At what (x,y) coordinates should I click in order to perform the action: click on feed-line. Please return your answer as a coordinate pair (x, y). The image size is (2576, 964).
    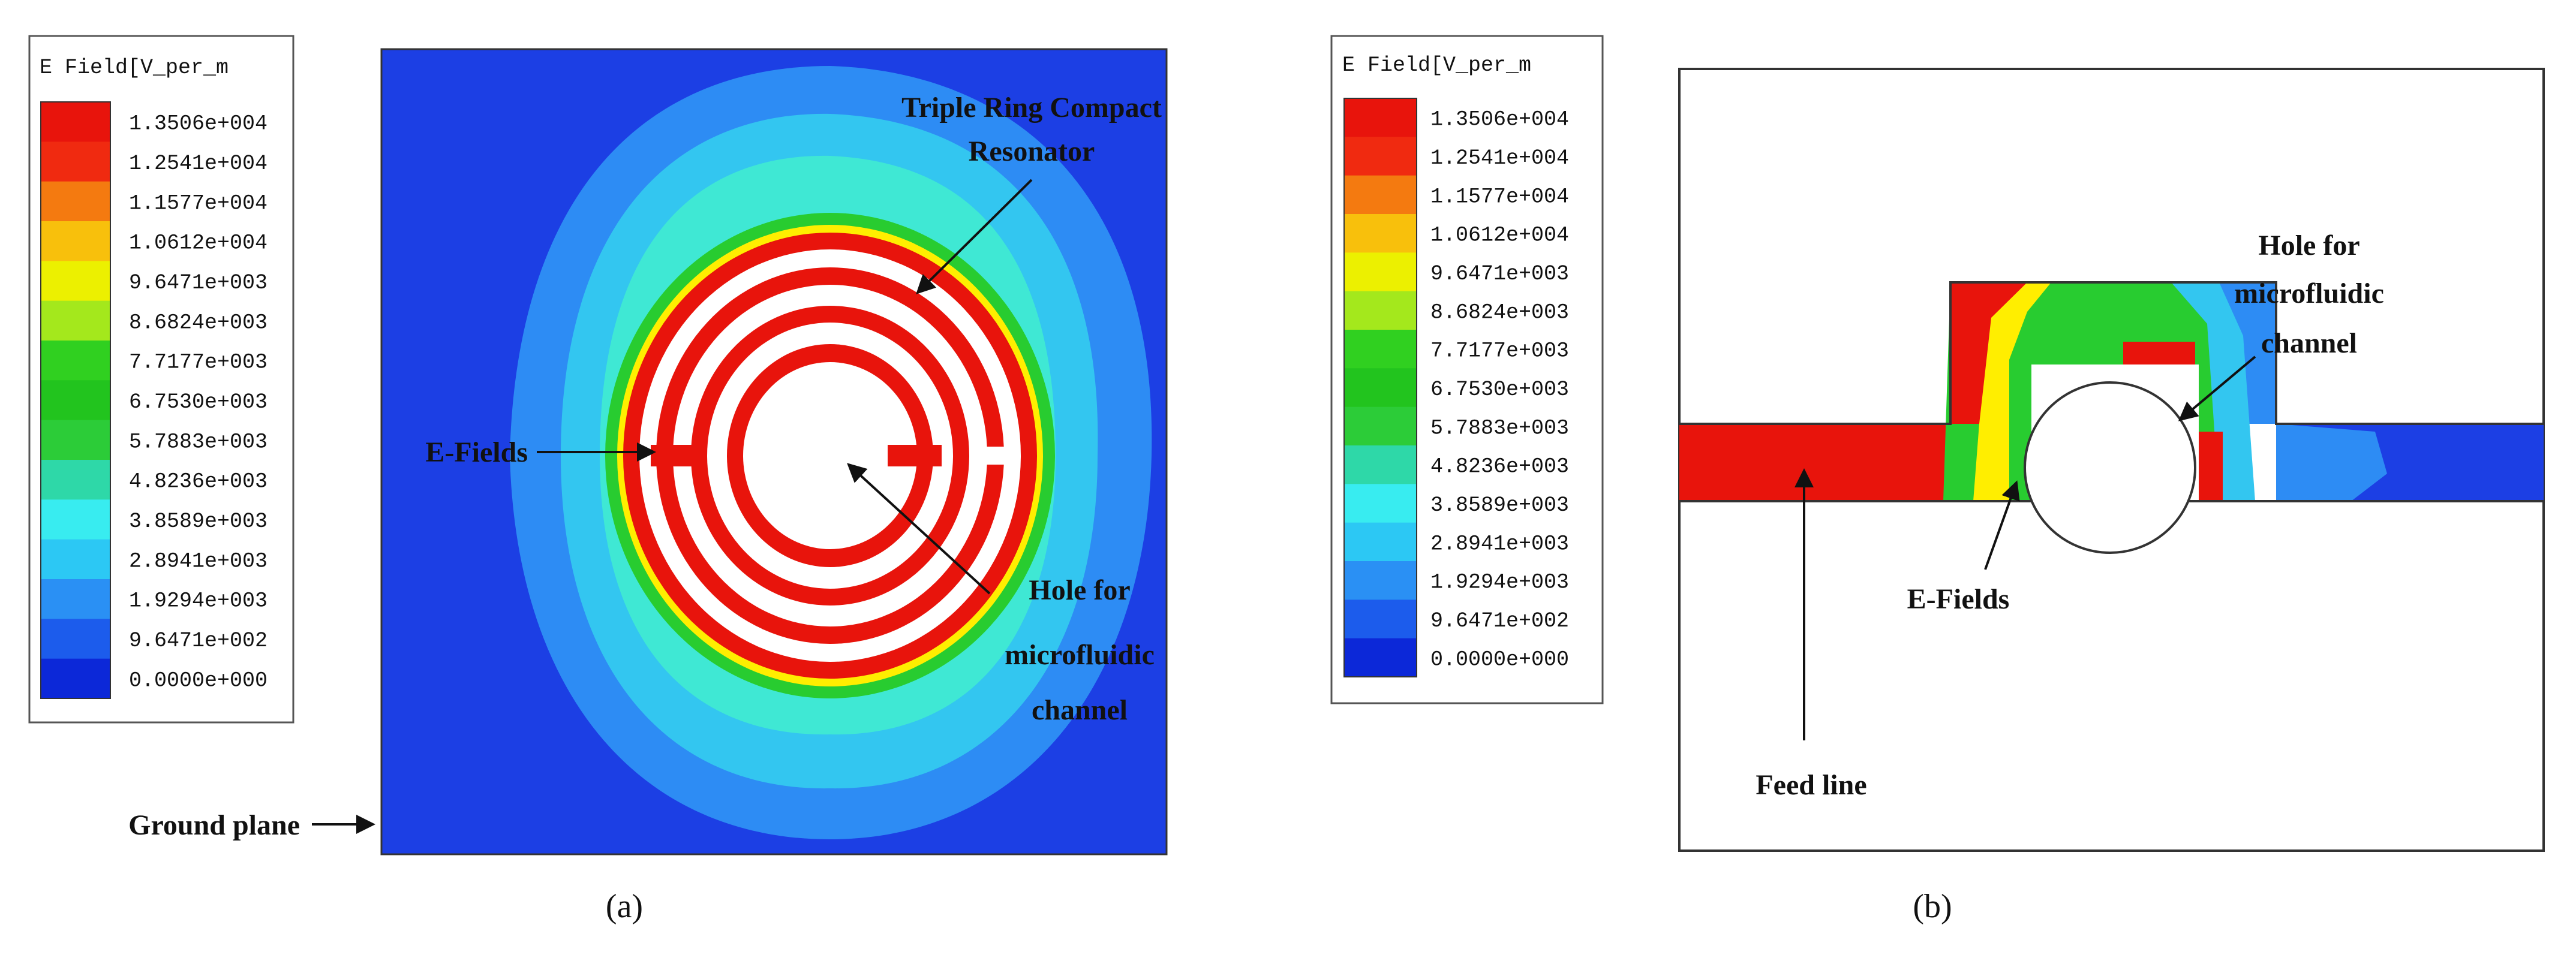
    Looking at the image, I should click on (1817, 463).